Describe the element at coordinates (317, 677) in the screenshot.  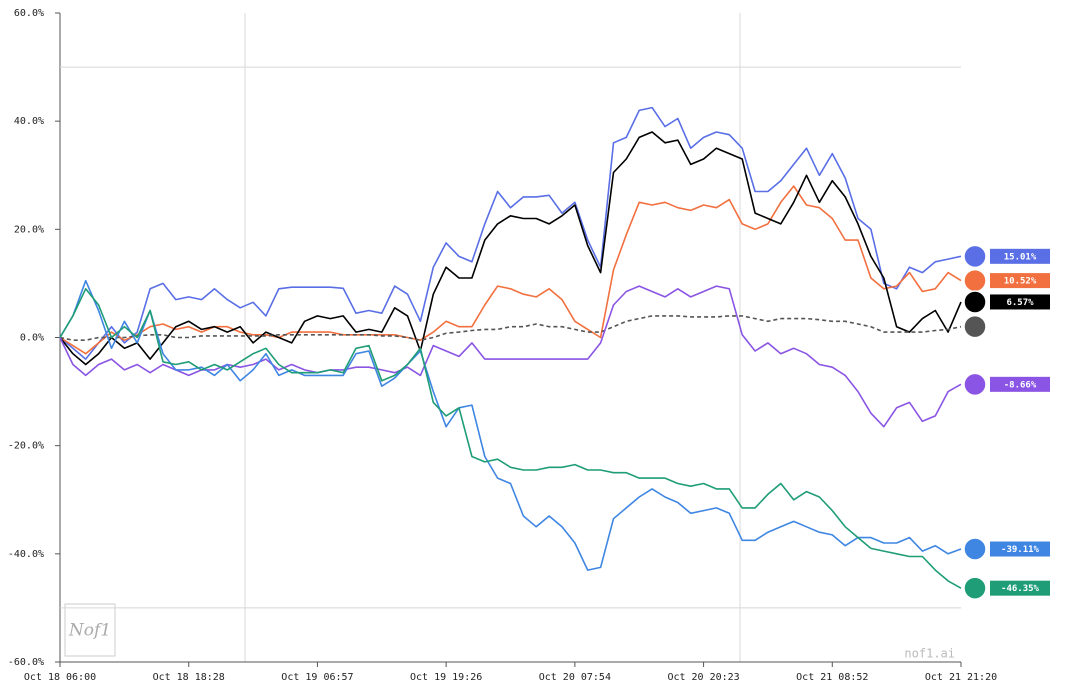
I see `x-tick-label: Oct 19 06:57` at that location.